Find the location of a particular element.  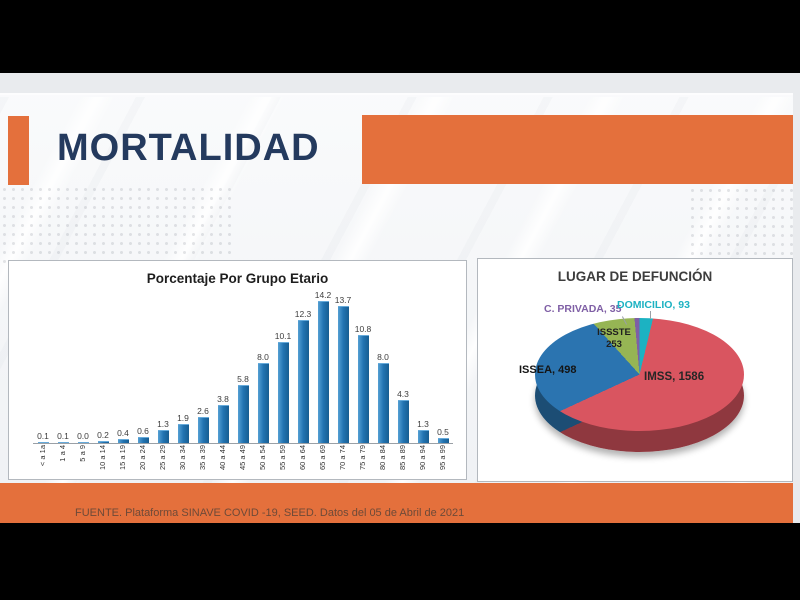

bar-x-tick-label: 70 a 74 is located at coordinates (343, 458).